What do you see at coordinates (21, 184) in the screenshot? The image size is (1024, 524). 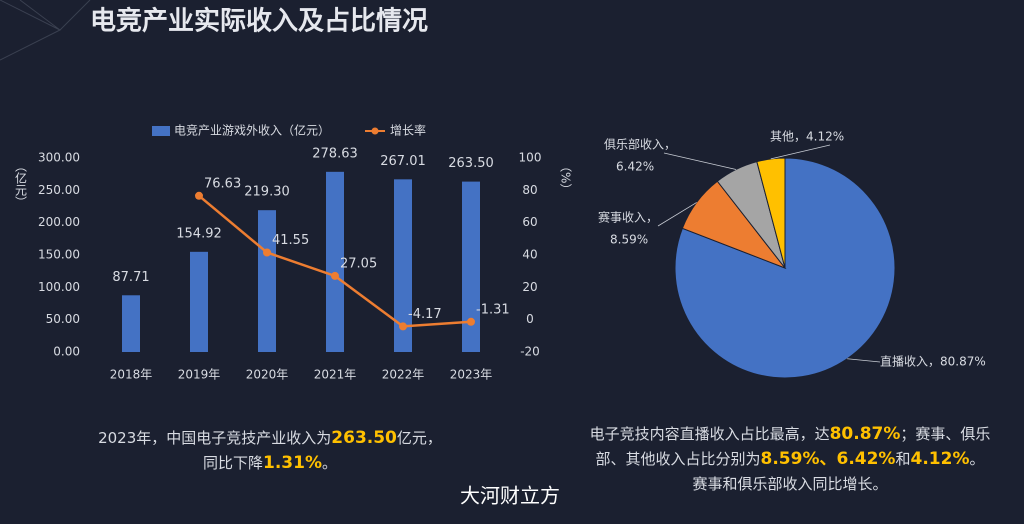 I see `y-axis-label: （亿元）` at bounding box center [21, 184].